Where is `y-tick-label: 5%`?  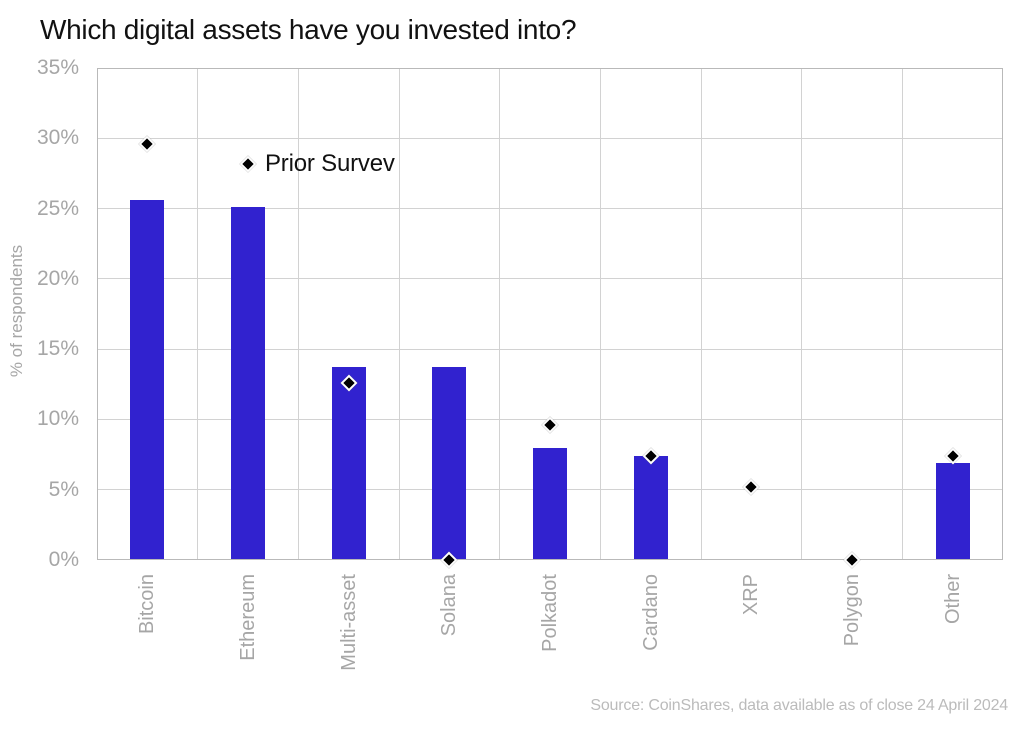
y-tick-label: 5% is located at coordinates (63, 489).